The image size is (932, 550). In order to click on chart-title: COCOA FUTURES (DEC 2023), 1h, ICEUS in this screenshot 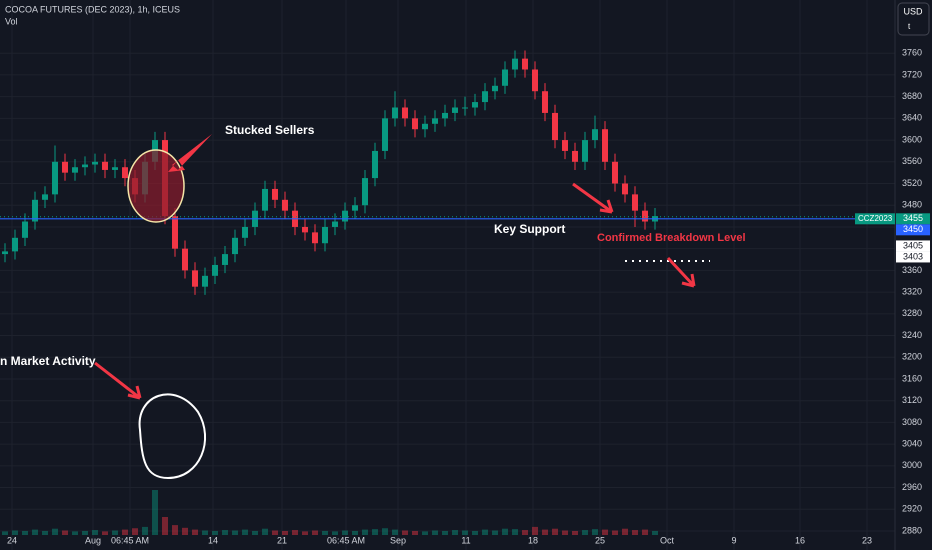, I will do `click(92, 9)`.